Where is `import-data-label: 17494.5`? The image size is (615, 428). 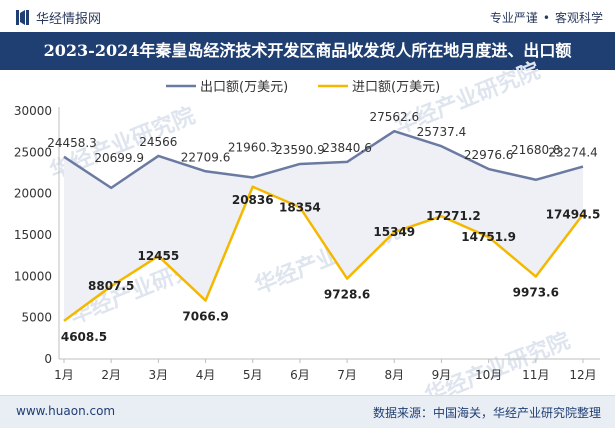 import-data-label: 17494.5 is located at coordinates (573, 214).